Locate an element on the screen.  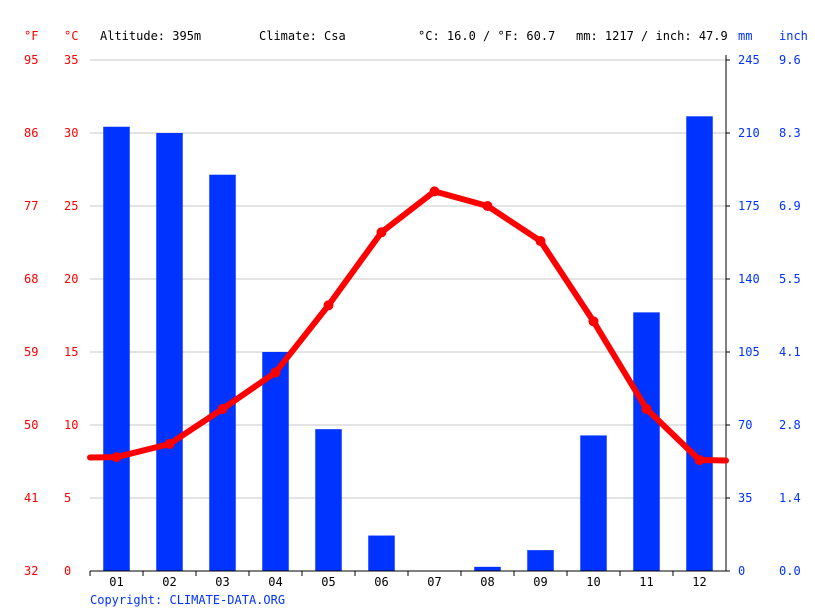
mm-tick-label: 105 is located at coordinates (749, 352).